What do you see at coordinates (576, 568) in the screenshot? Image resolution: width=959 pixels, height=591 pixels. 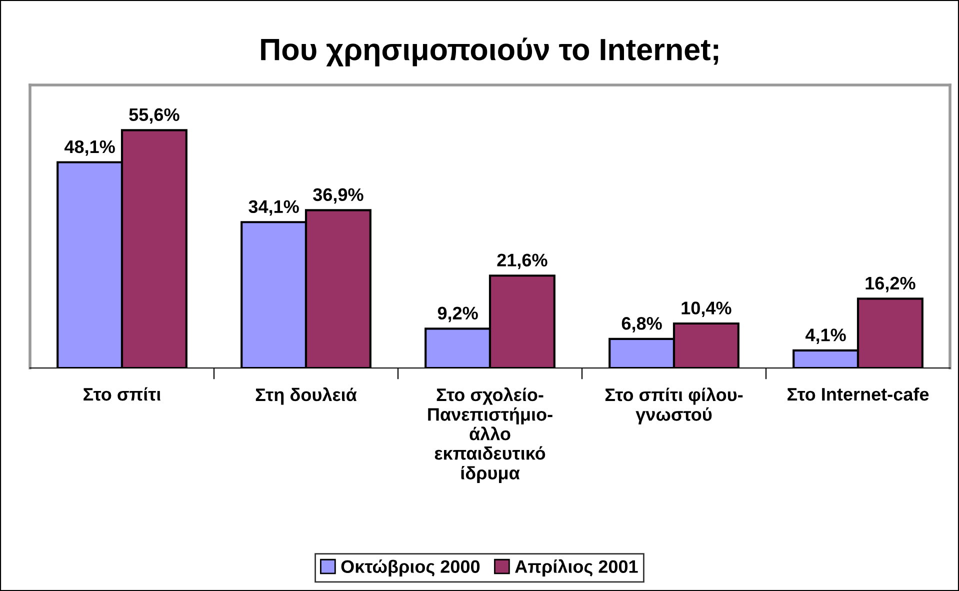 I see `legend-label: Απρίλιος 2001` at bounding box center [576, 568].